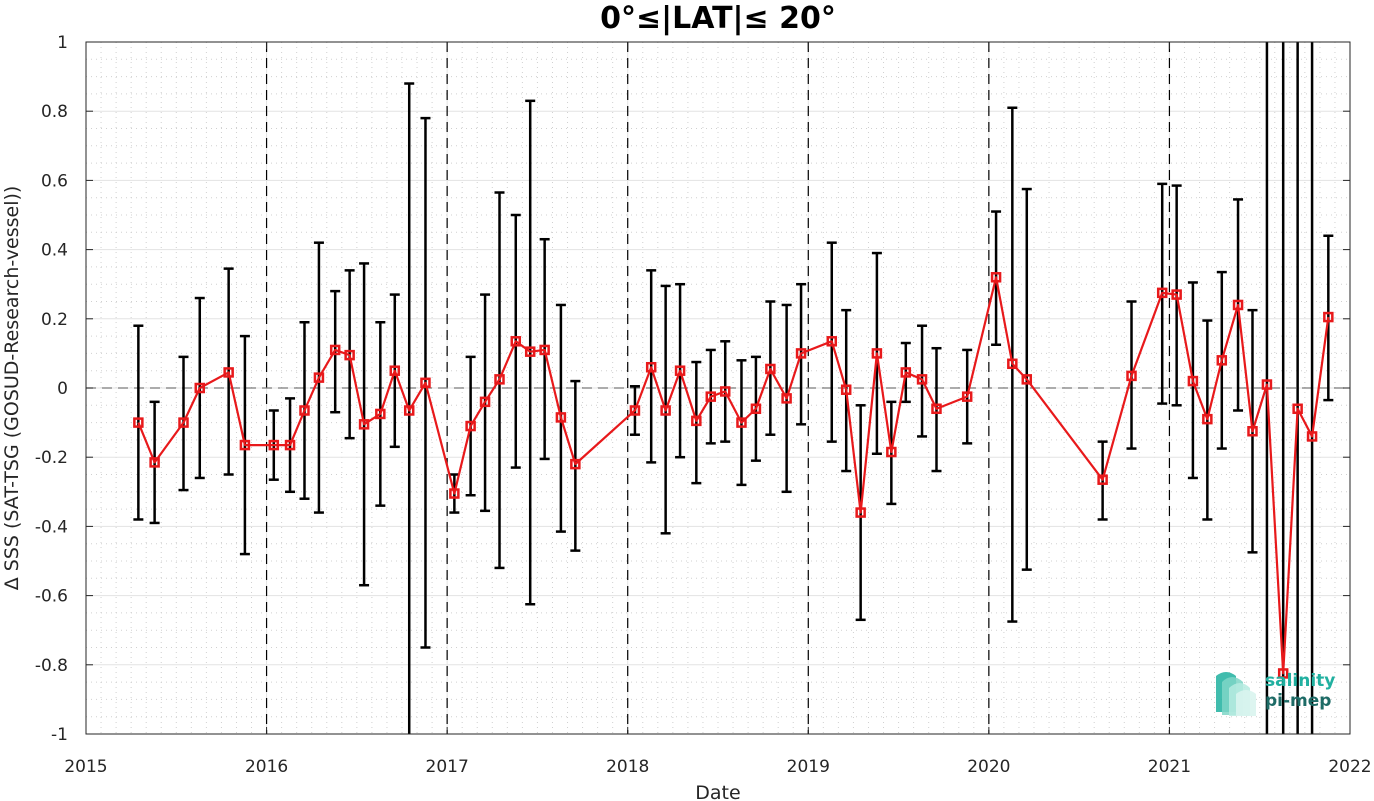 This screenshot has height=801, width=1374. I want to click on logo-text-salinity: salinity, so click(1300, 681).